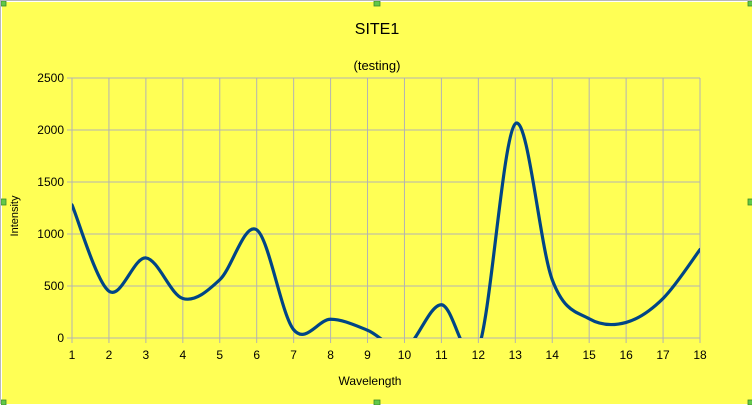 The width and height of the screenshot is (752, 405). Describe the element at coordinates (50, 130) in the screenshot. I see `y-tick-label: 2000` at that location.